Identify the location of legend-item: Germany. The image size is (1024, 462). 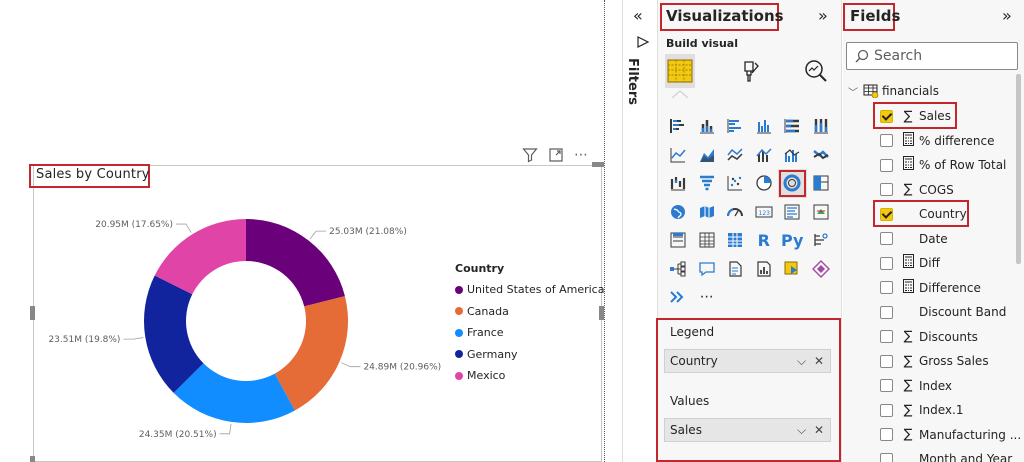
(529, 355).